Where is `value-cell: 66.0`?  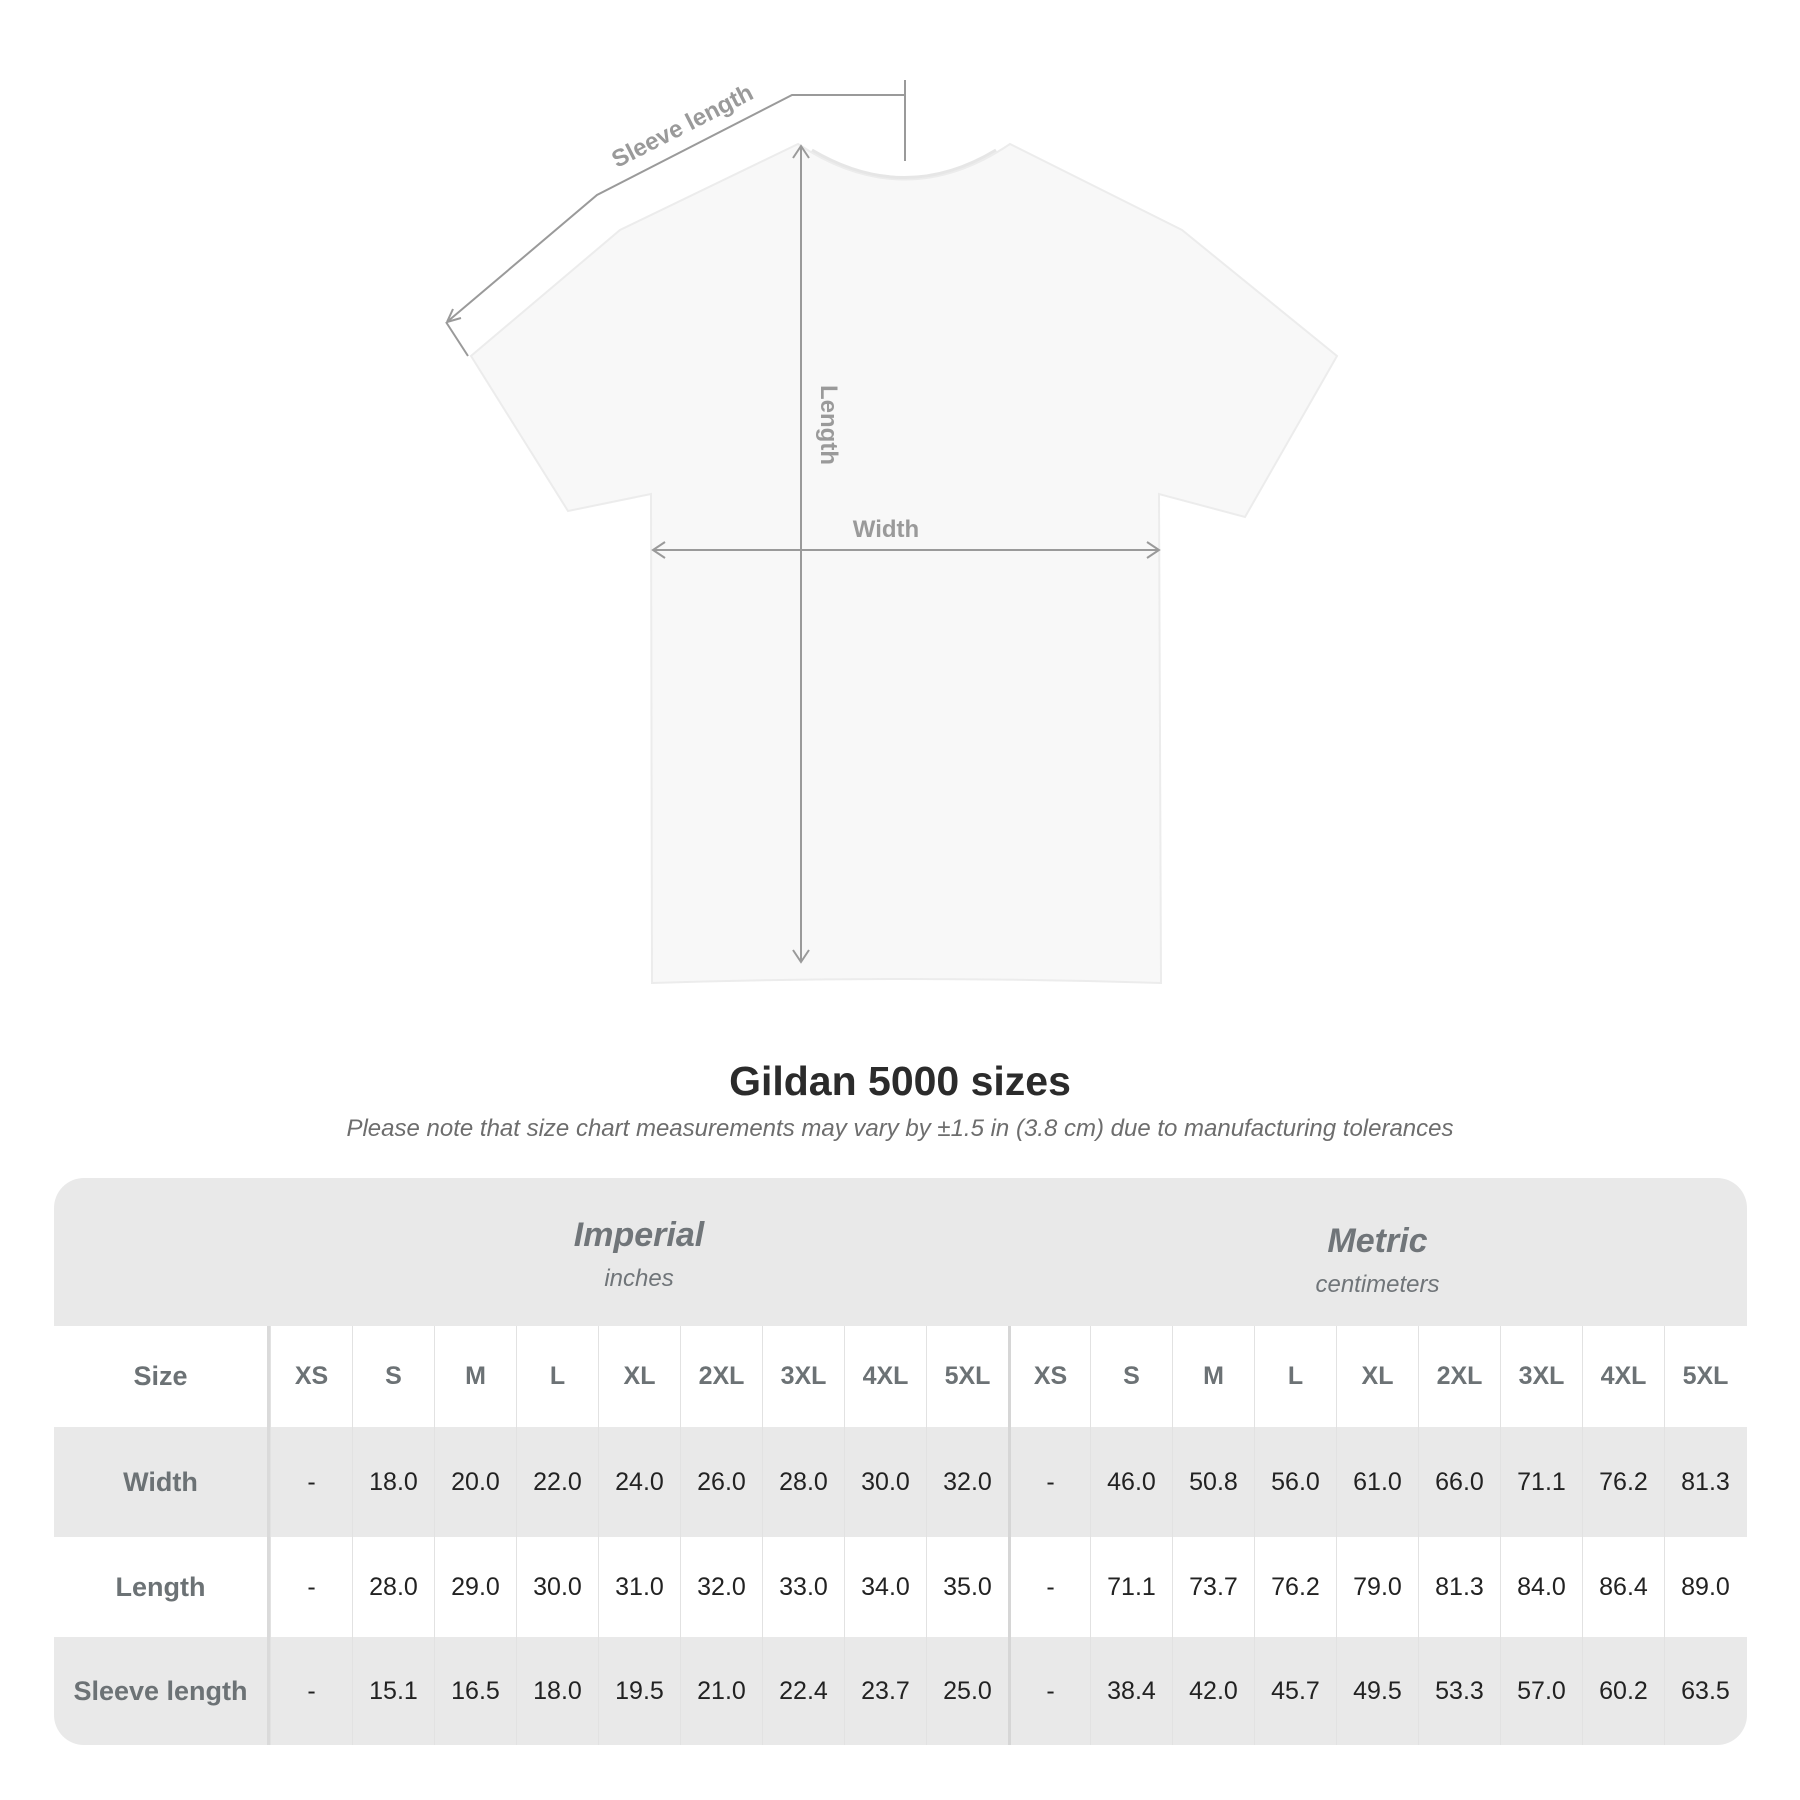 value-cell: 66.0 is located at coordinates (1459, 1482).